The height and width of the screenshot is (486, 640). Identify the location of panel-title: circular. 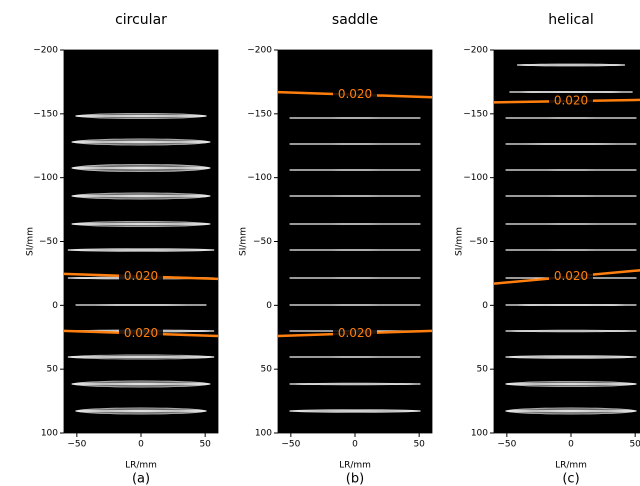
(141, 20).